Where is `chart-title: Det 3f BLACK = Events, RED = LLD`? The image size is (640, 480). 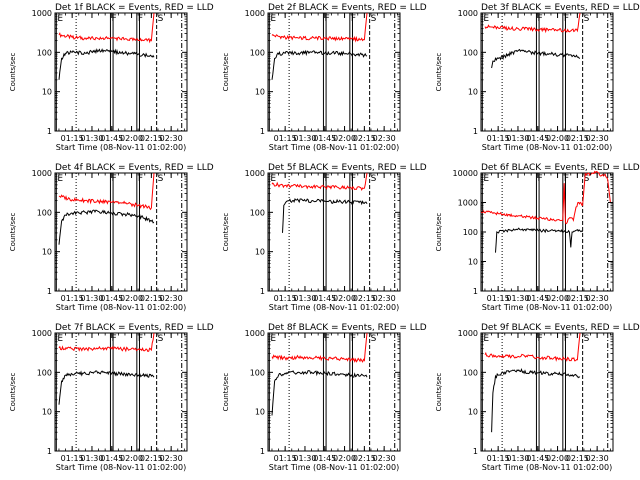 chart-title: Det 3f BLACK = Events, RED = LLD is located at coordinates (560, 8).